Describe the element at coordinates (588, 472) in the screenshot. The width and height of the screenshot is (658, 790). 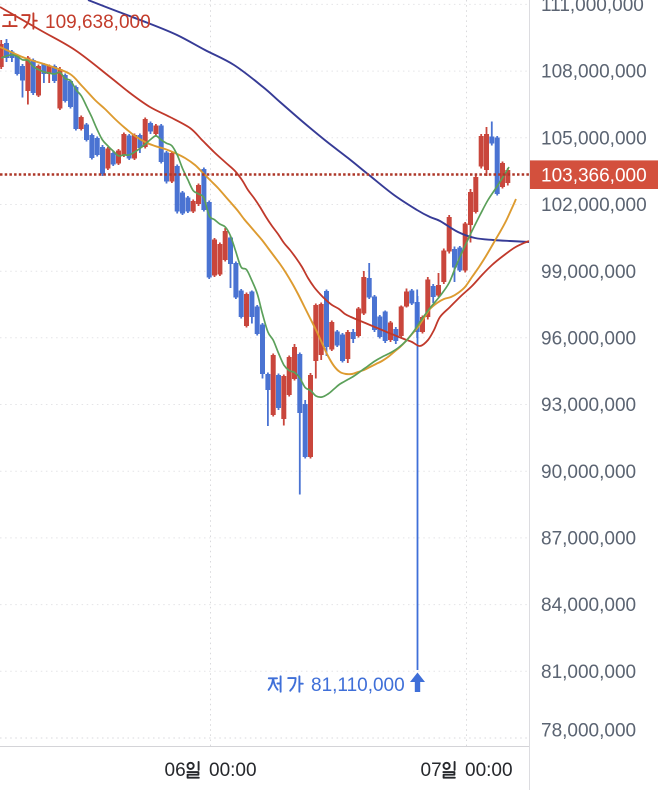
I see `svg-text: 90,000,000` at that location.